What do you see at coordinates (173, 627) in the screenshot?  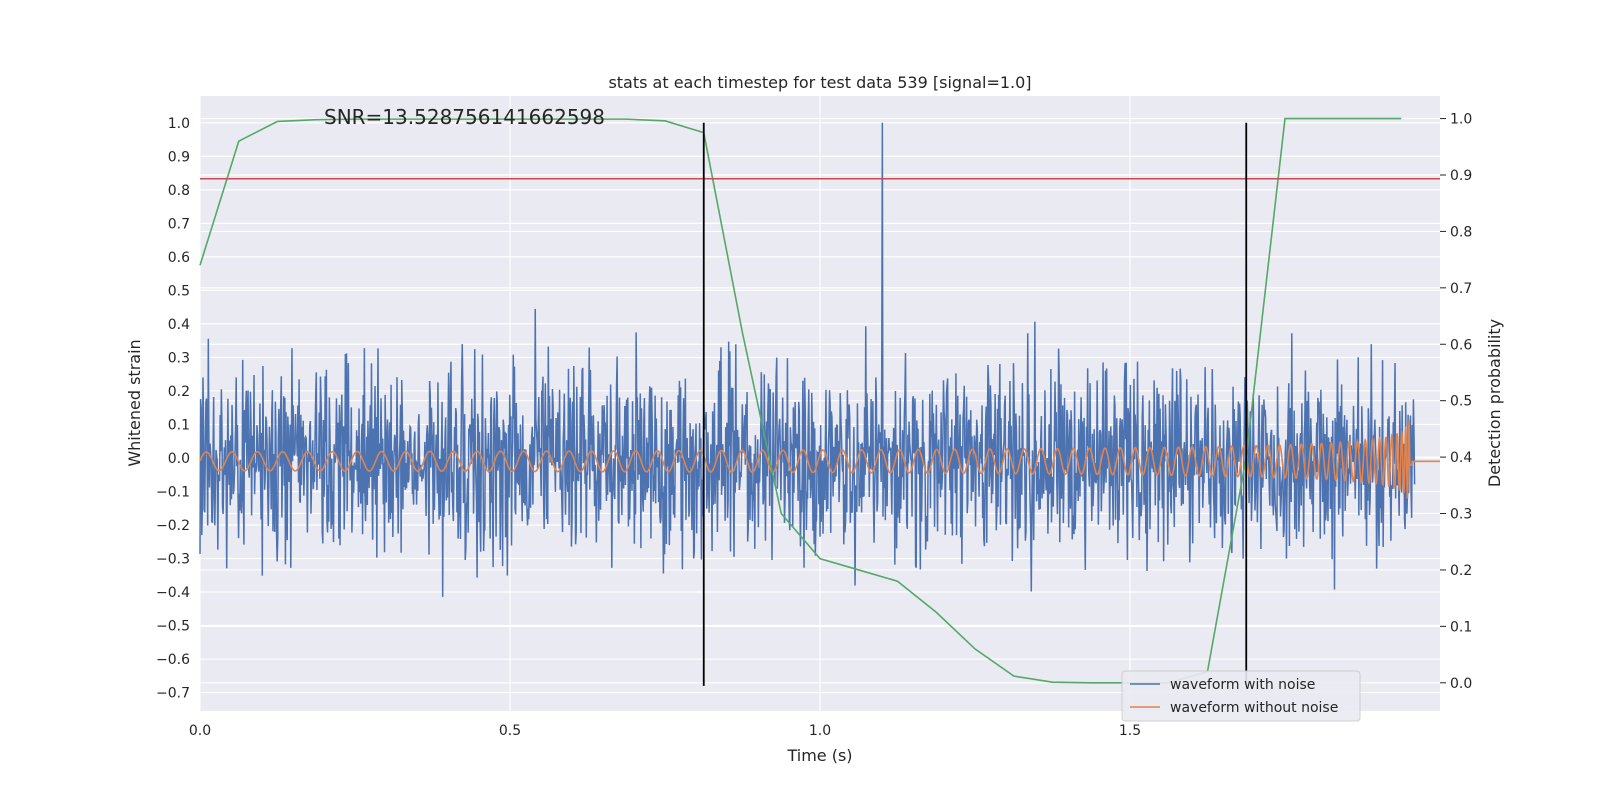 I see `y-left-tick-label-2: −0.5` at bounding box center [173, 627].